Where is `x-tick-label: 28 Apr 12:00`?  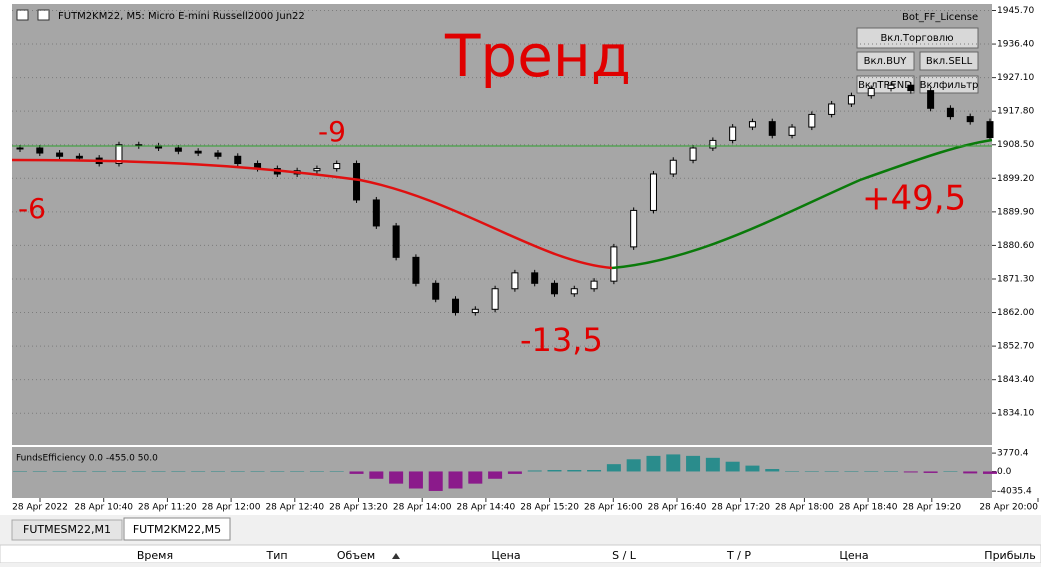 x-tick-label: 28 Apr 12:00 is located at coordinates (231, 508).